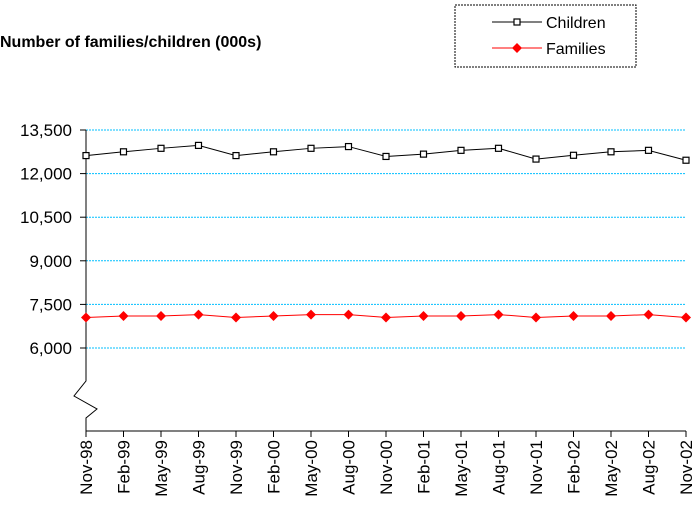  I want to click on x-tick-label: May-02, so click(611, 468).